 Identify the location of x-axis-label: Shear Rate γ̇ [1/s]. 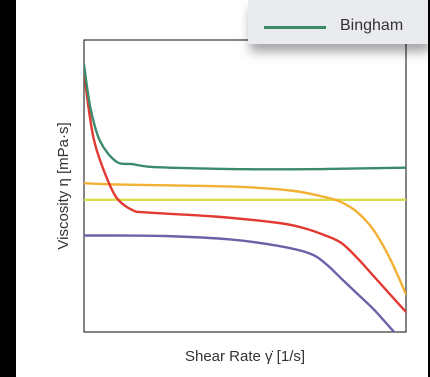
(245, 356).